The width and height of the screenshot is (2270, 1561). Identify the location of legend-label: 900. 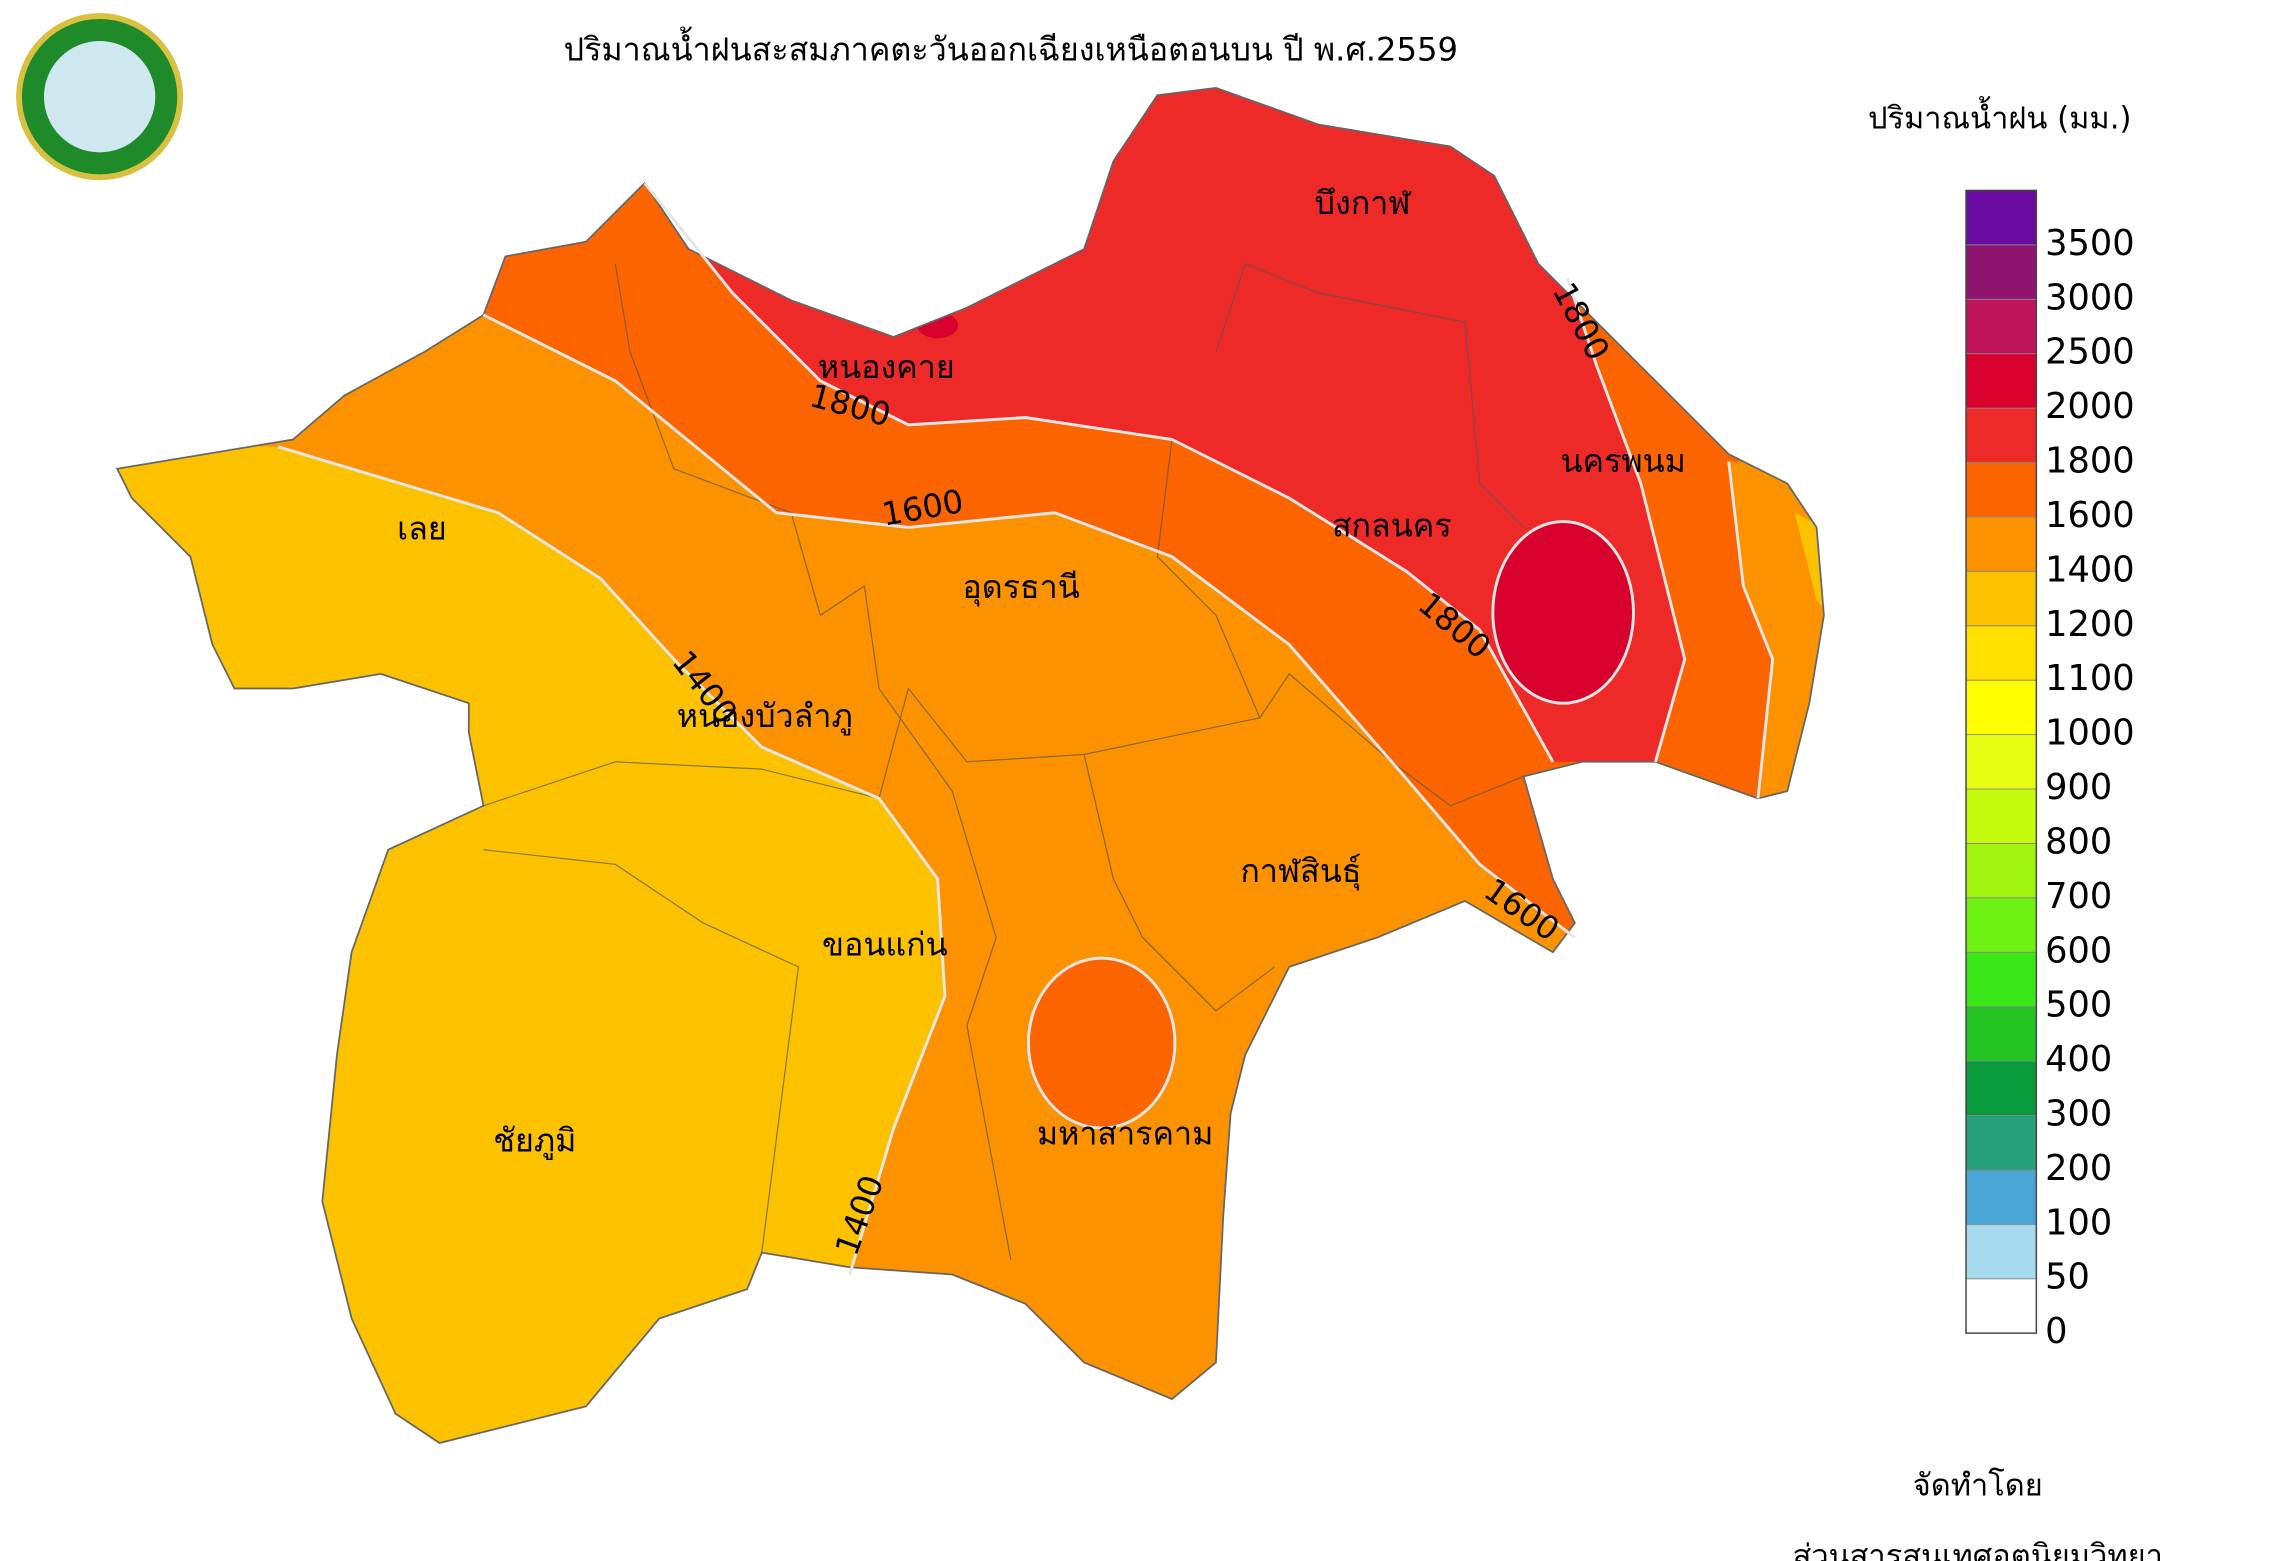
(2078, 787).